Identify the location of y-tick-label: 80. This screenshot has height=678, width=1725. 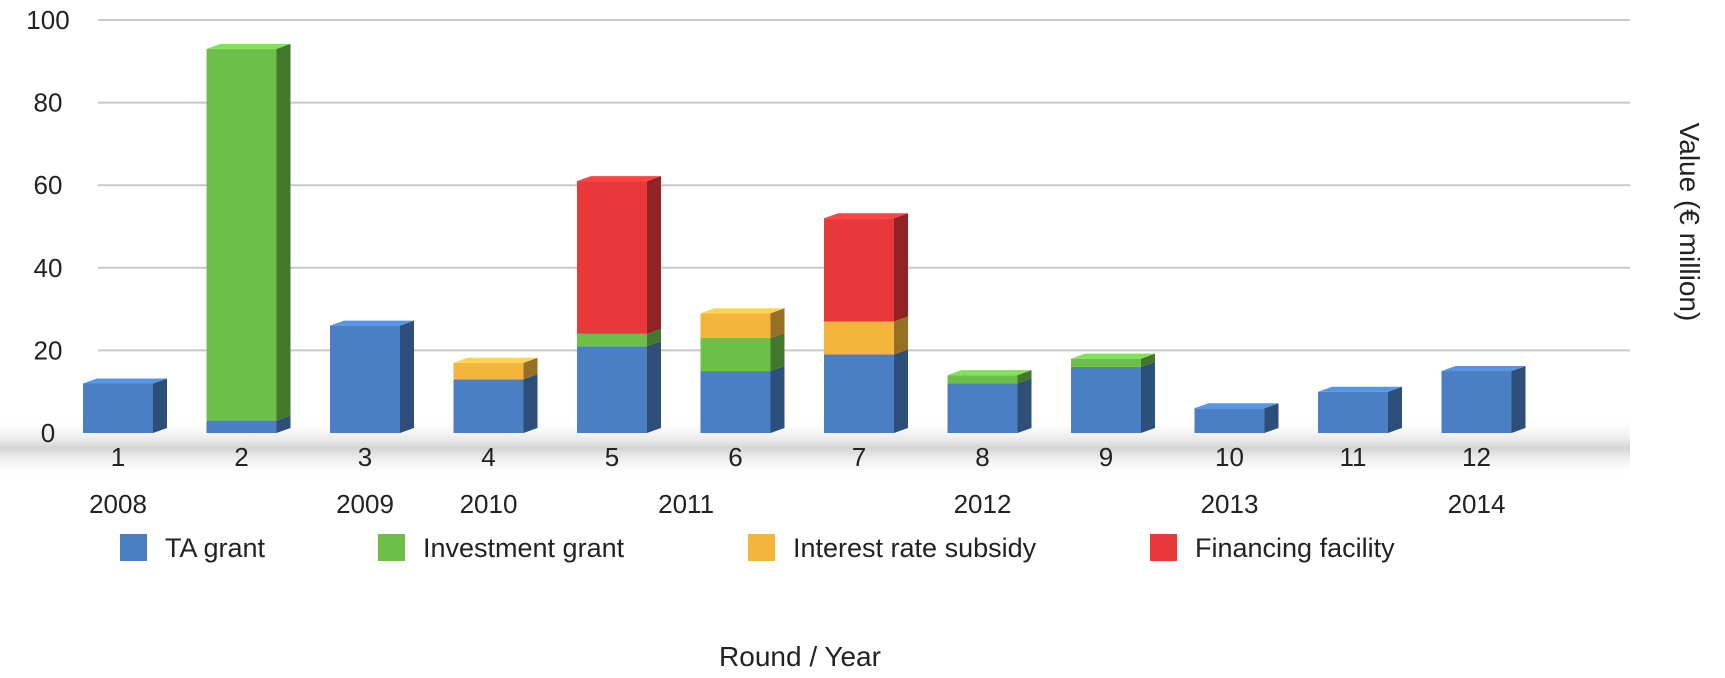
(48, 103).